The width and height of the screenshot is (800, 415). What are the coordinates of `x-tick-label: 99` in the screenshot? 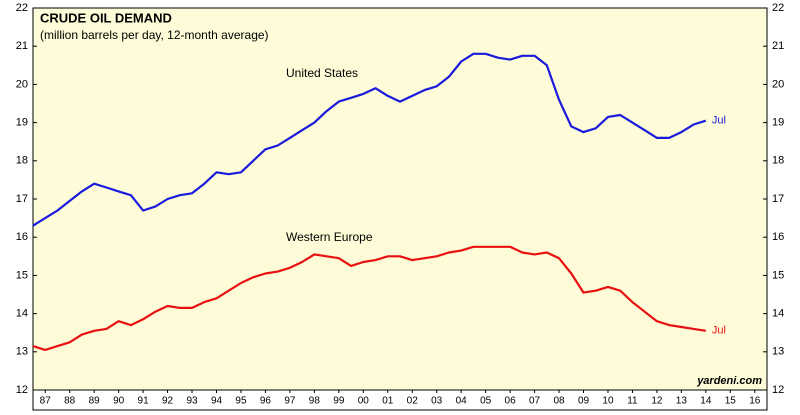 It's located at (339, 401).